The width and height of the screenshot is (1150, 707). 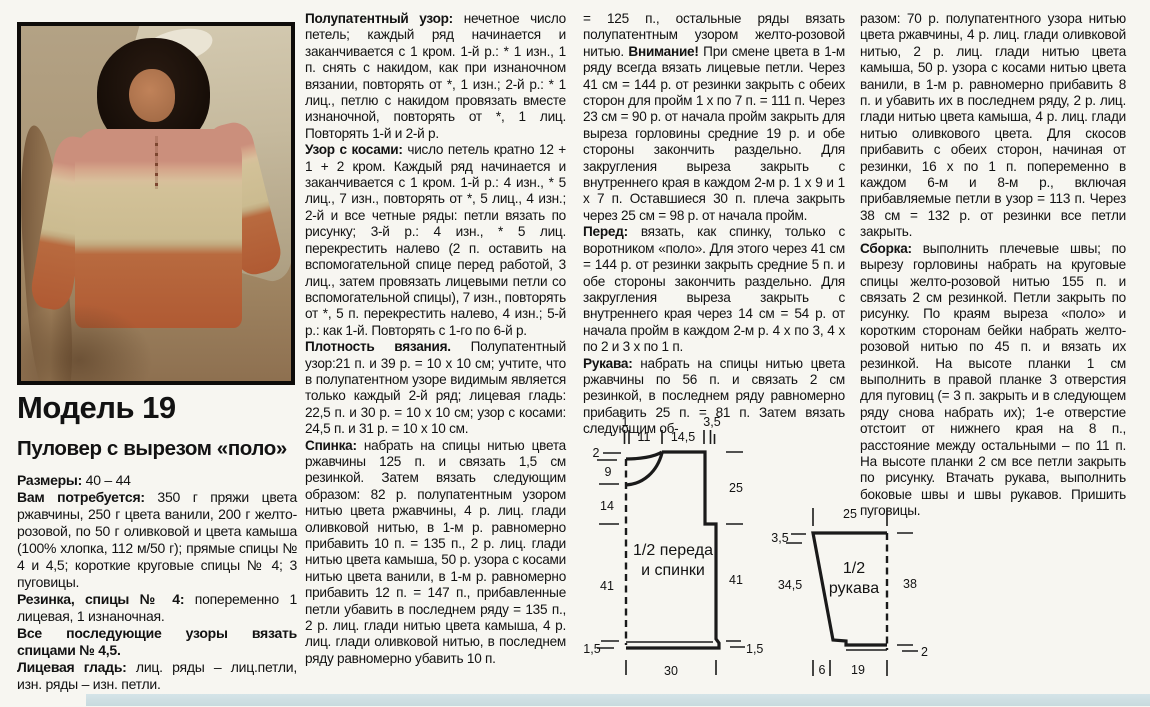 What do you see at coordinates (754, 649) in the screenshot?
I see `measure-right-1-5: 1,5` at bounding box center [754, 649].